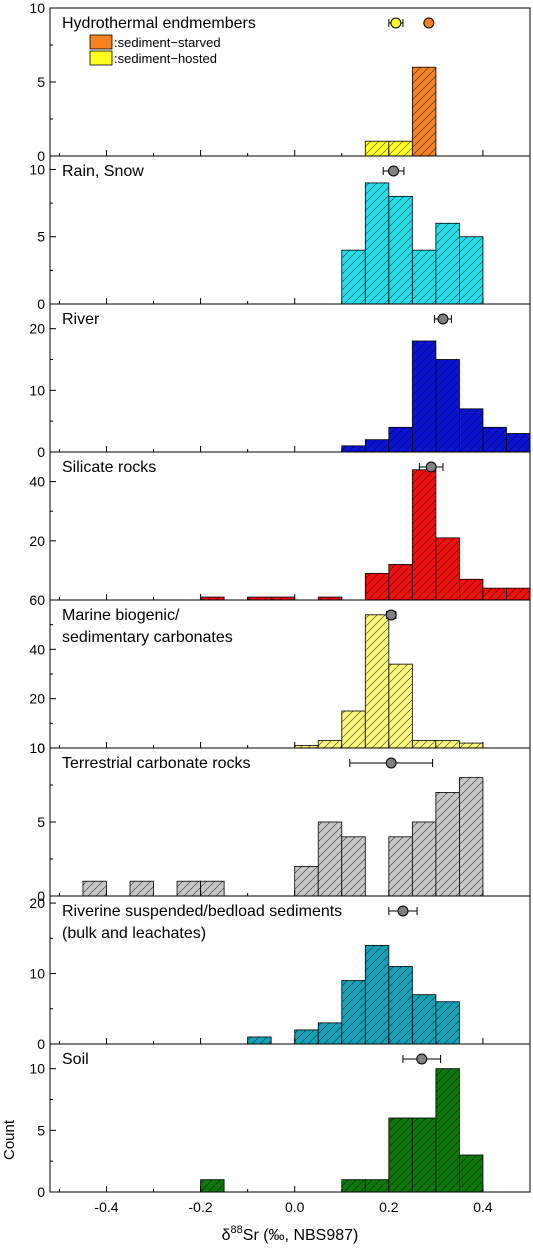 Image resolution: width=533 pixels, height=1255 pixels. I want to click on panel-7-title-line-1: Riverine suspended/bedload sediments, so click(202, 911).